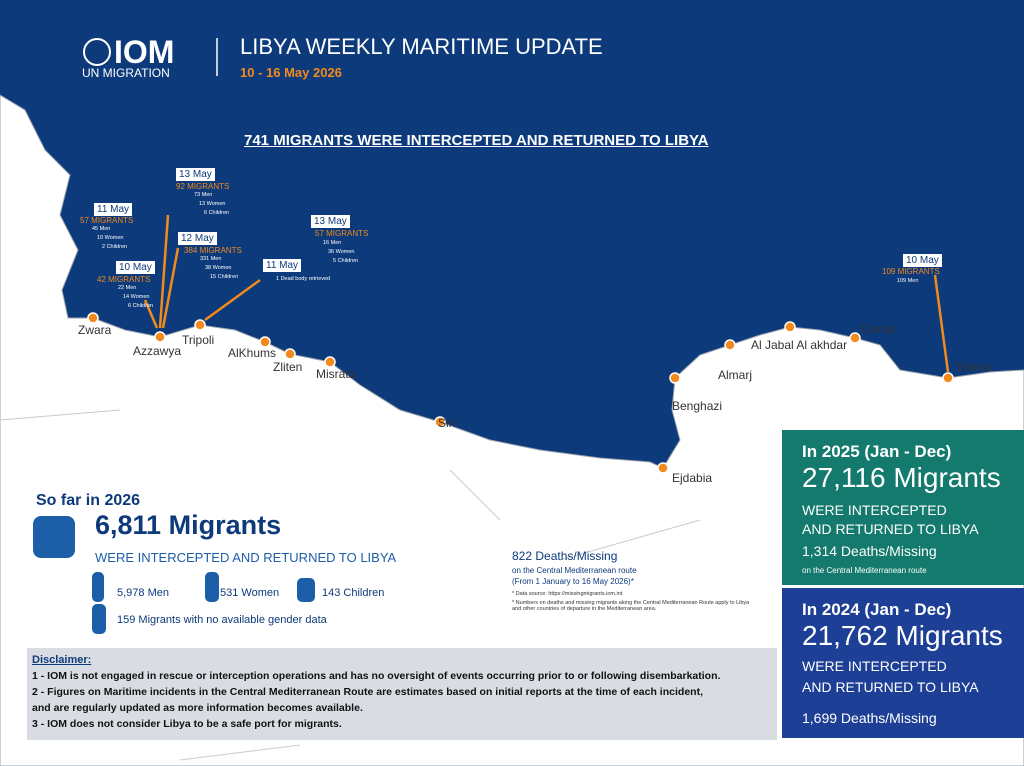  Describe the element at coordinates (124, 279) in the screenshot. I see `event-migrants: 42 MIGRANTS` at that location.